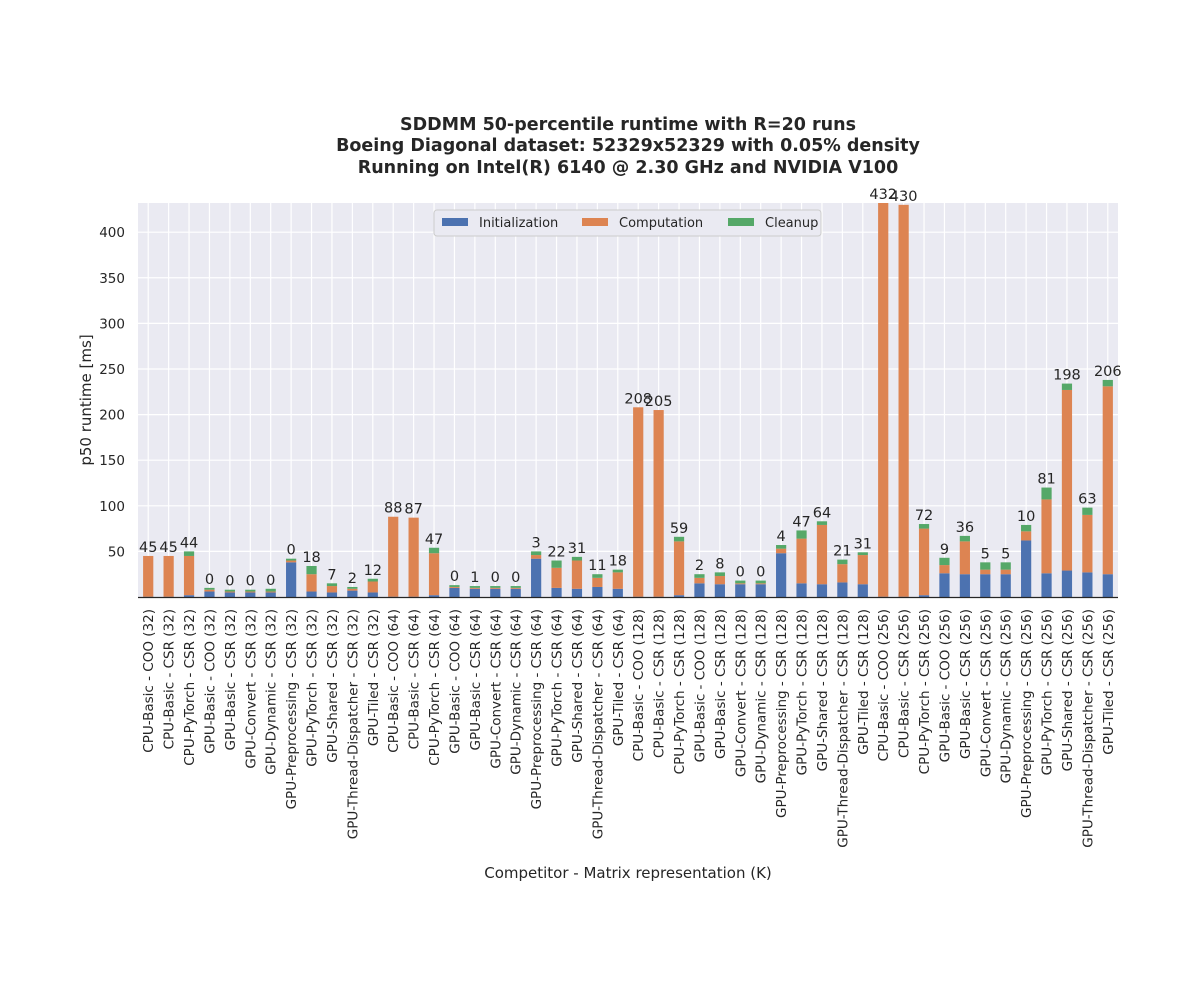  What do you see at coordinates (801, 522) in the screenshot?
I see `bar-value-label: 47` at bounding box center [801, 522].